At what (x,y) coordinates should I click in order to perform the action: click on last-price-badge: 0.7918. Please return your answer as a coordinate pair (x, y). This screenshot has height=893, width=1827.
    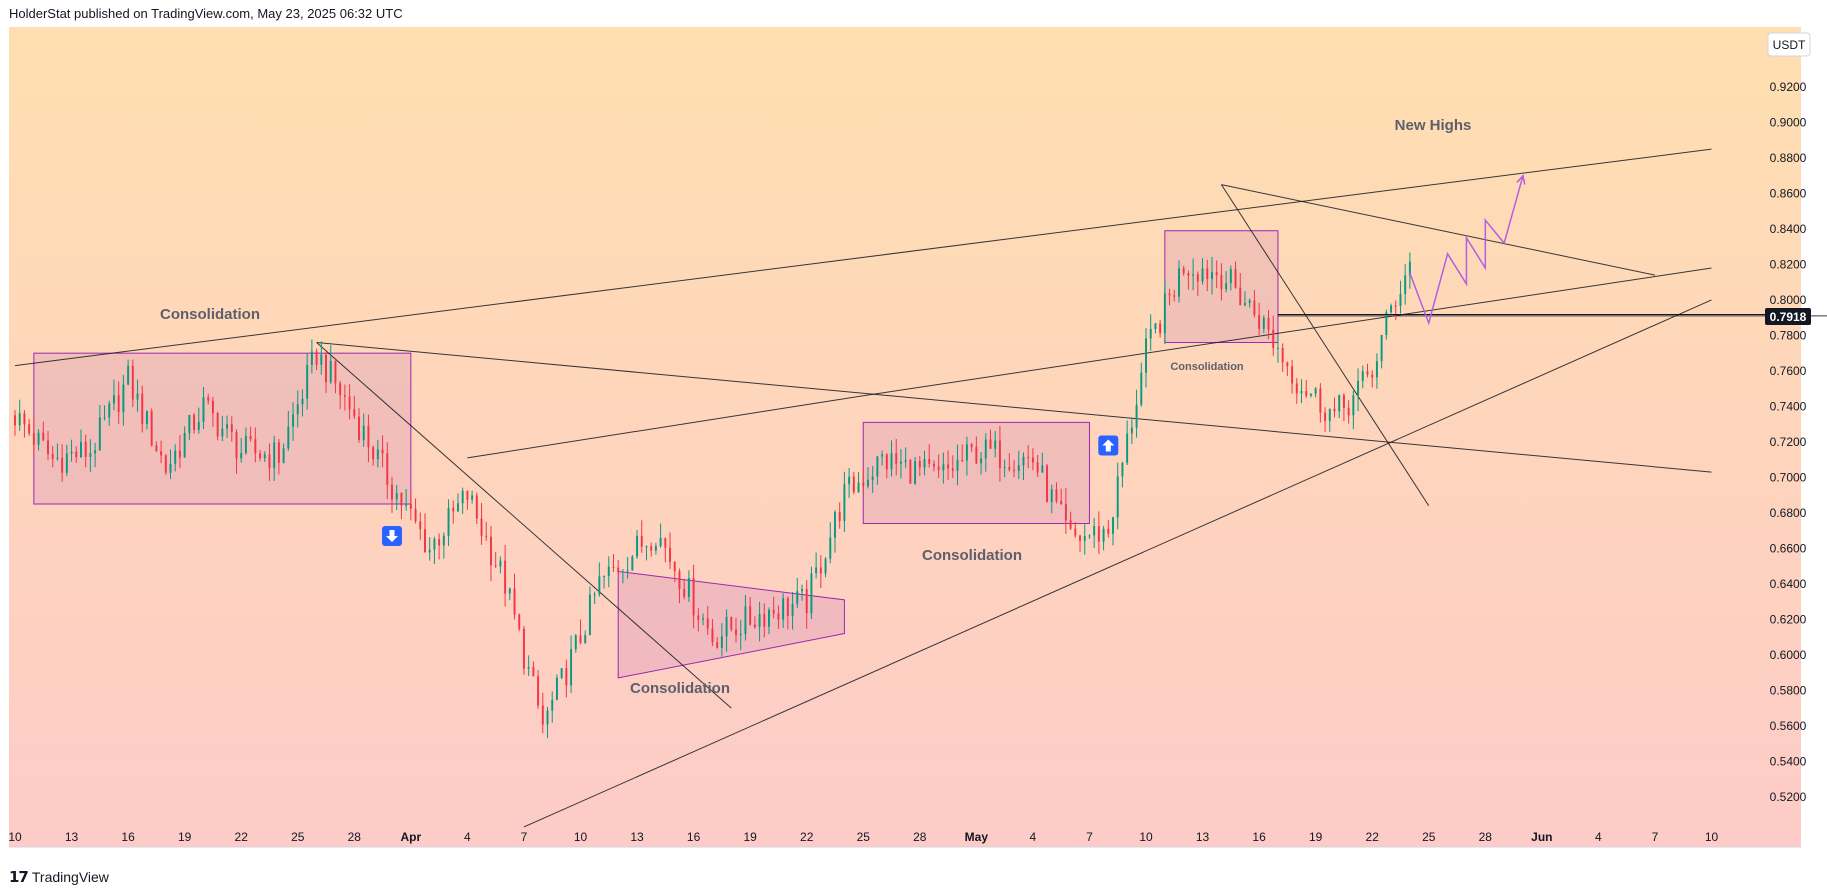
    Looking at the image, I should click on (1788, 316).